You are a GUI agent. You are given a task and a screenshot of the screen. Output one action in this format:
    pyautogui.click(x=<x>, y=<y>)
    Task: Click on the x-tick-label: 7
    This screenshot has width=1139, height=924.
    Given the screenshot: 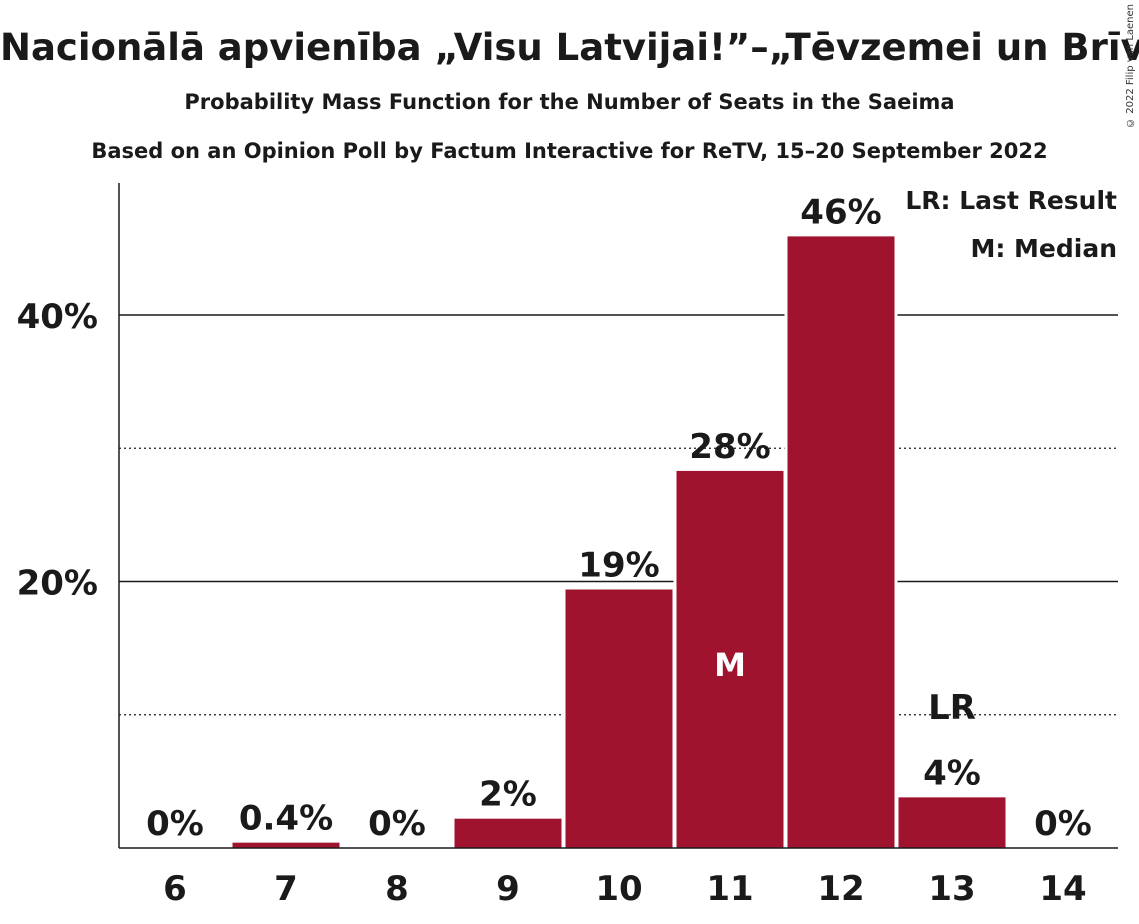 What is the action you would take?
    pyautogui.click(x=286, y=889)
    